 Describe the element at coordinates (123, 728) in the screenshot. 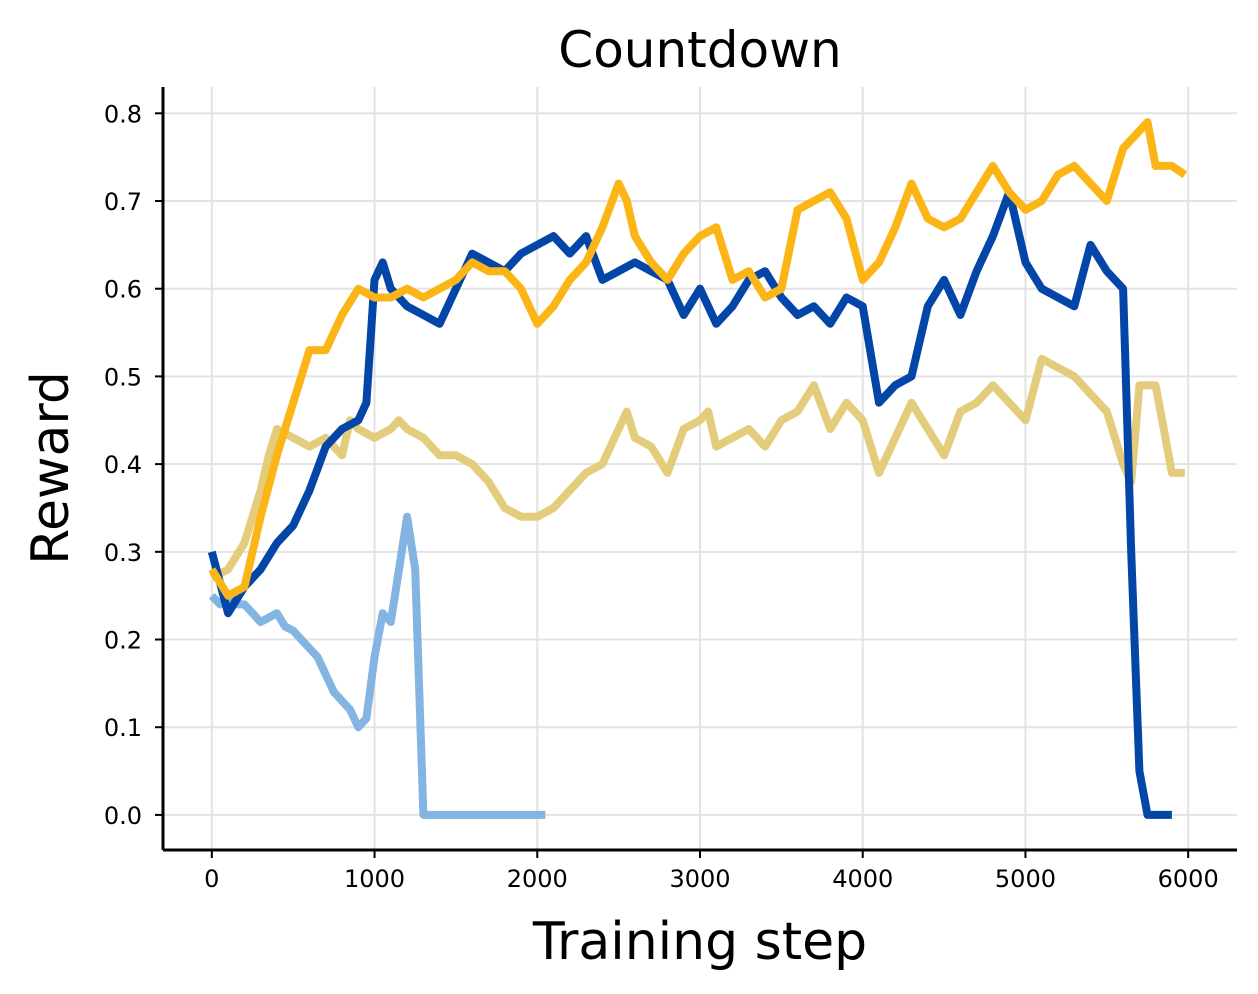

I see `y-tick-label: 0.1` at that location.